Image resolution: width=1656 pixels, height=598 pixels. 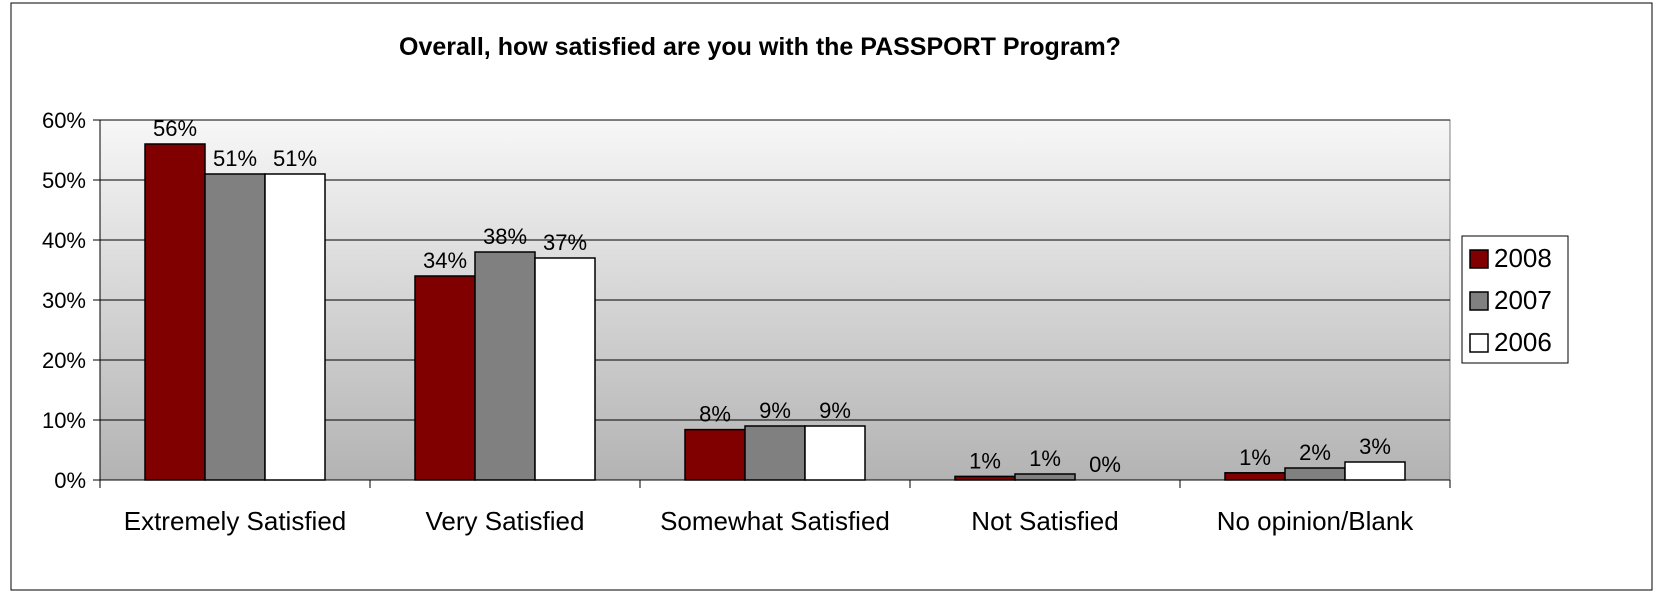 What do you see at coordinates (64, 420) in the screenshot?
I see `y-tick-label: 10%` at bounding box center [64, 420].